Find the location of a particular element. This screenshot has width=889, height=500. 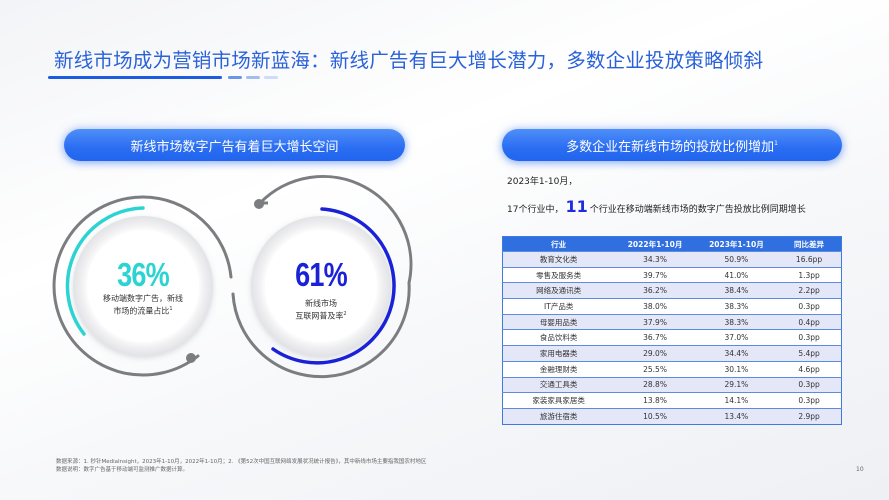

table-header-row: 行业 2022年1-10月 2023年1-10月 同比差异 is located at coordinates (672, 244).